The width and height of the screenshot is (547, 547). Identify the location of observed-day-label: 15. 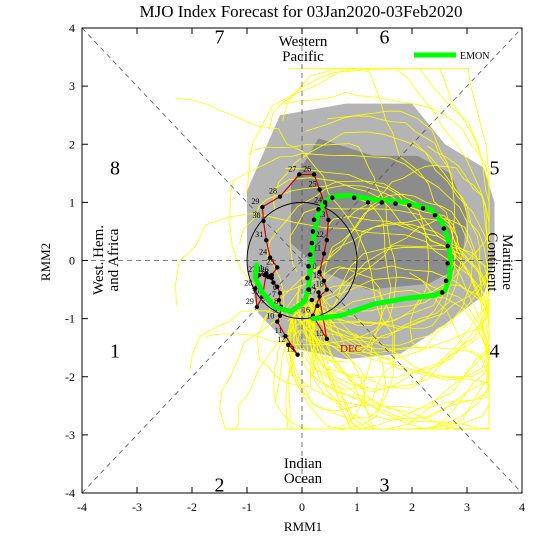
(320, 333).